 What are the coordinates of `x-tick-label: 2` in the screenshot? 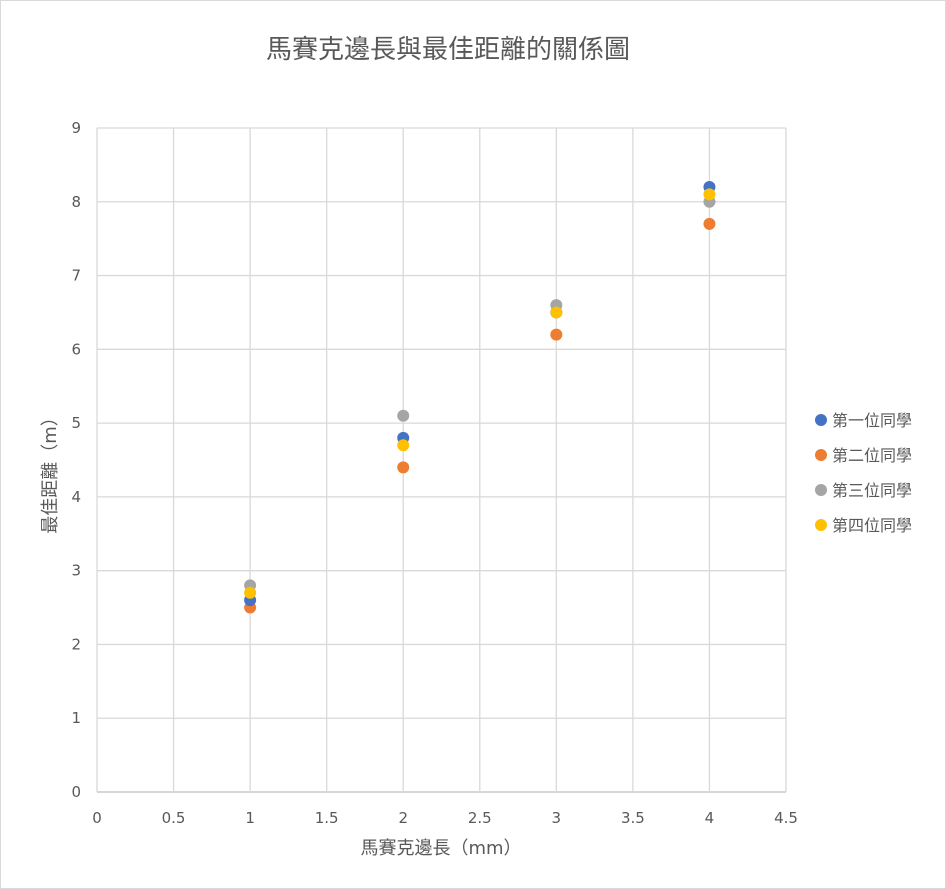 It's located at (403, 818).